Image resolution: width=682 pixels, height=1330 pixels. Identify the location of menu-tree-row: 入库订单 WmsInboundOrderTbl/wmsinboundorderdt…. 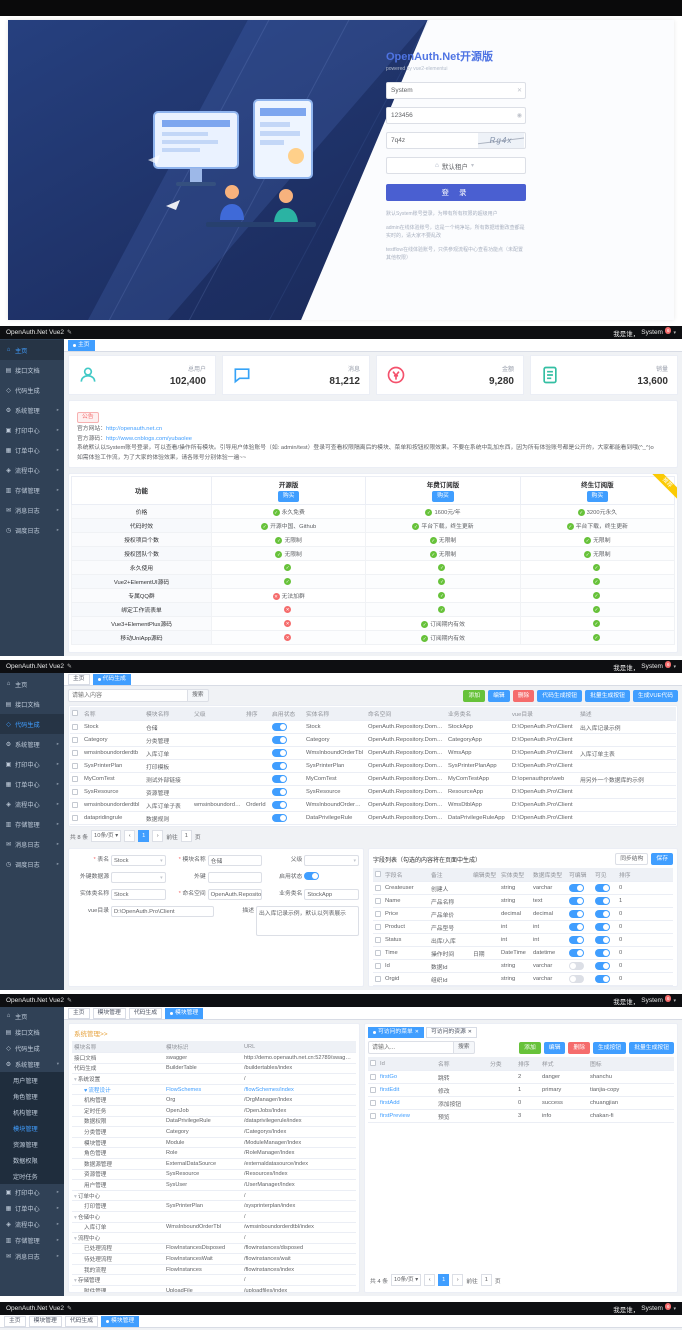
(214, 1228).